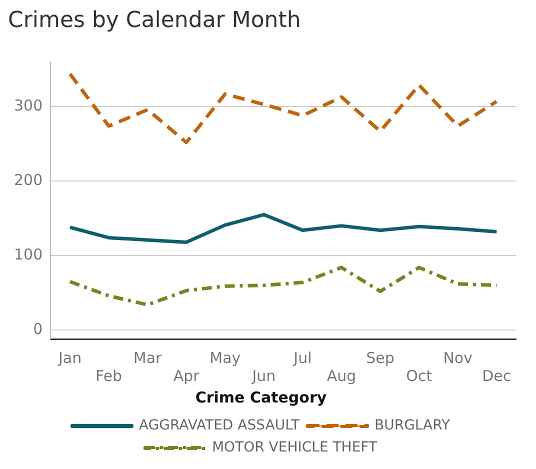  What do you see at coordinates (412, 426) in the screenshot?
I see `legend-label: BURGLARY` at bounding box center [412, 426].